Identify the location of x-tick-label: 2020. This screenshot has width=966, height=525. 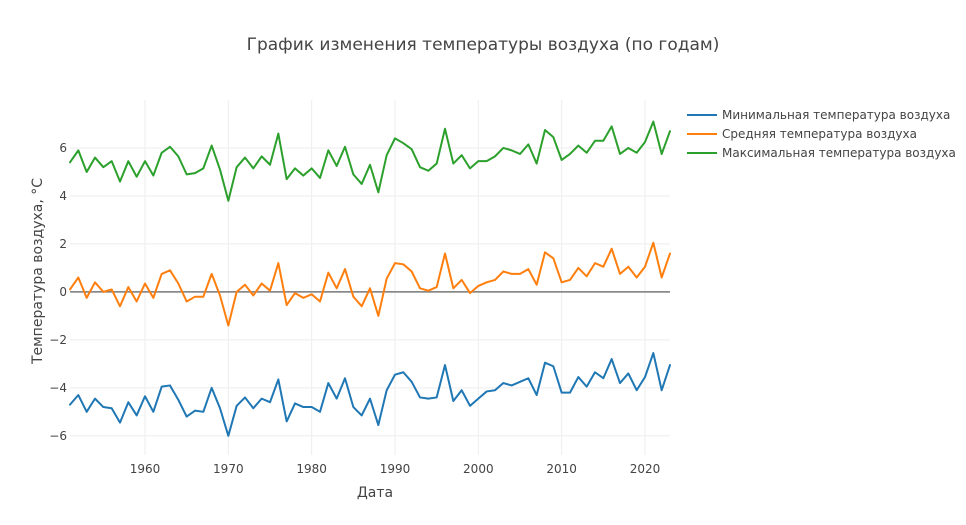
(645, 469).